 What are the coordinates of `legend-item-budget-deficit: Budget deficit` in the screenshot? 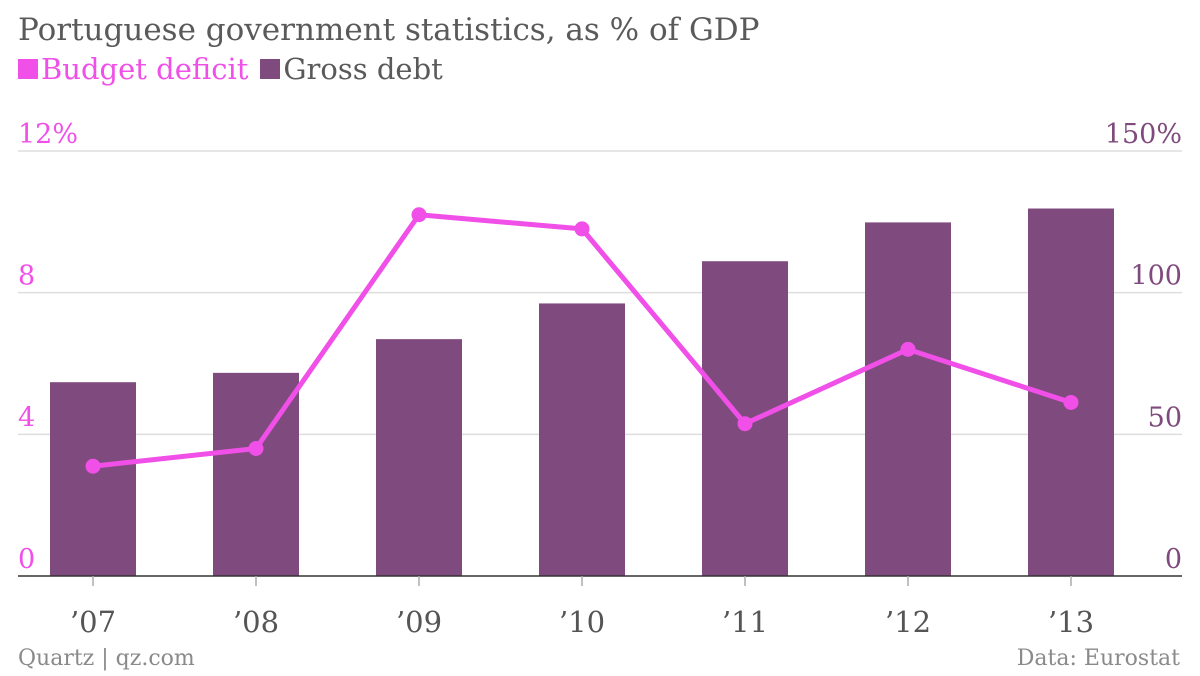 It's located at (133, 69).